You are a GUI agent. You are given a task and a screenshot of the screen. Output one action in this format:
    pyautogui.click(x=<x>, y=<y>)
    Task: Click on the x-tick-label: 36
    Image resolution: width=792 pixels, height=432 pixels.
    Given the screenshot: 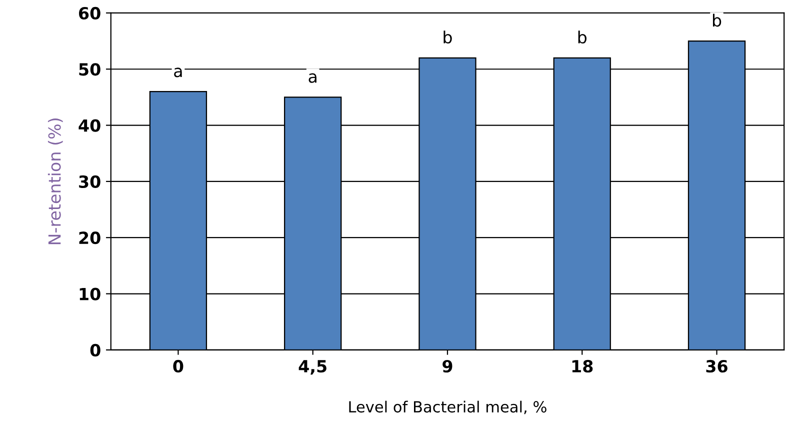 What is the action you would take?
    pyautogui.click(x=717, y=366)
    